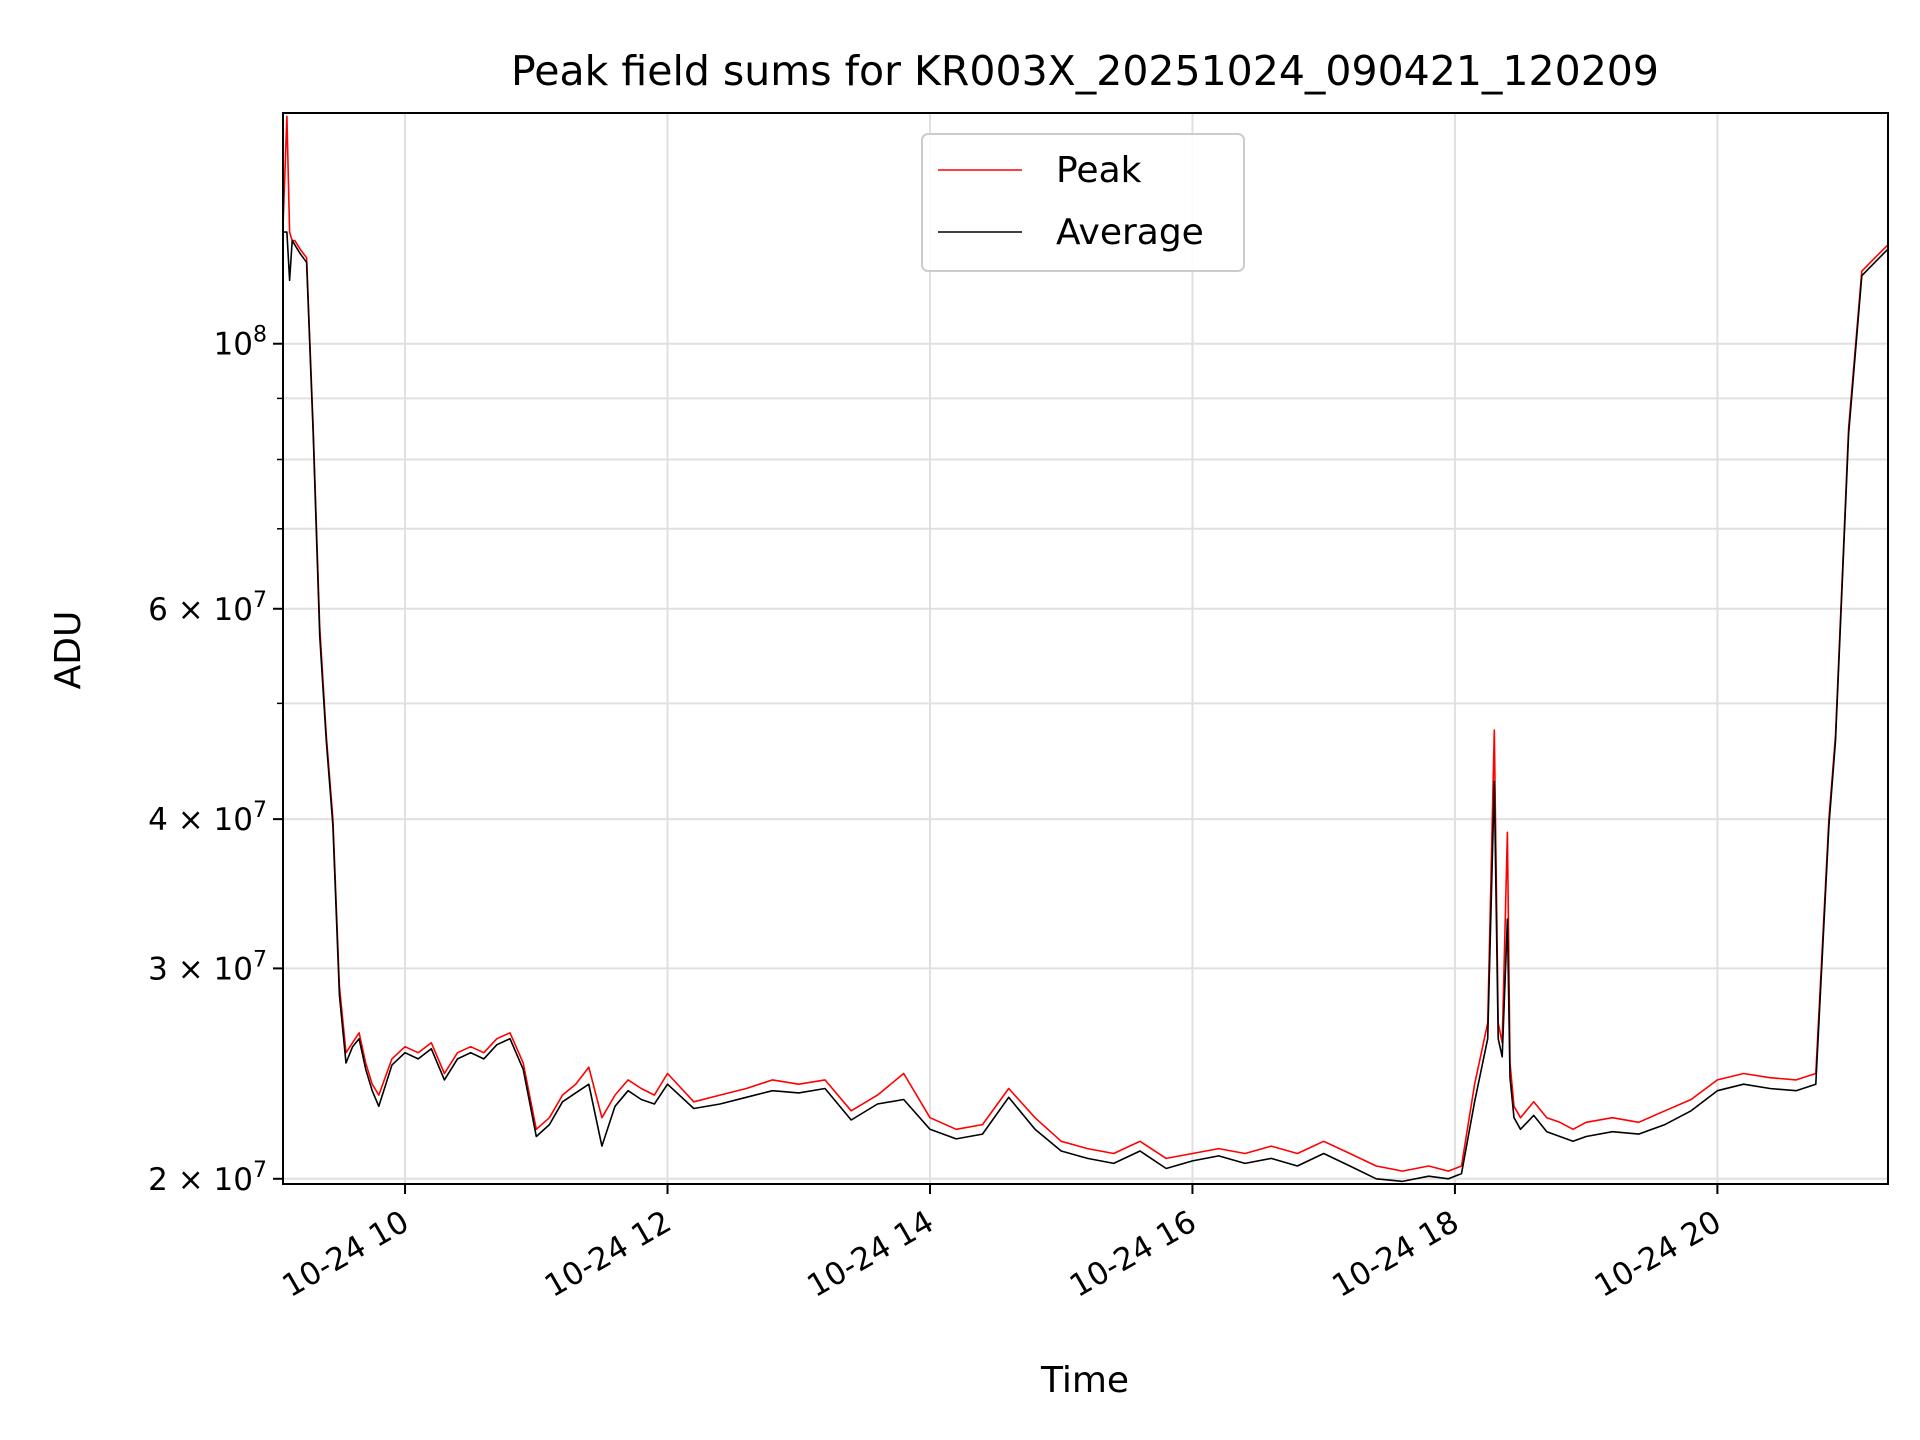  Describe the element at coordinates (1130, 232) in the screenshot. I see `legend-label-average: Average` at that location.